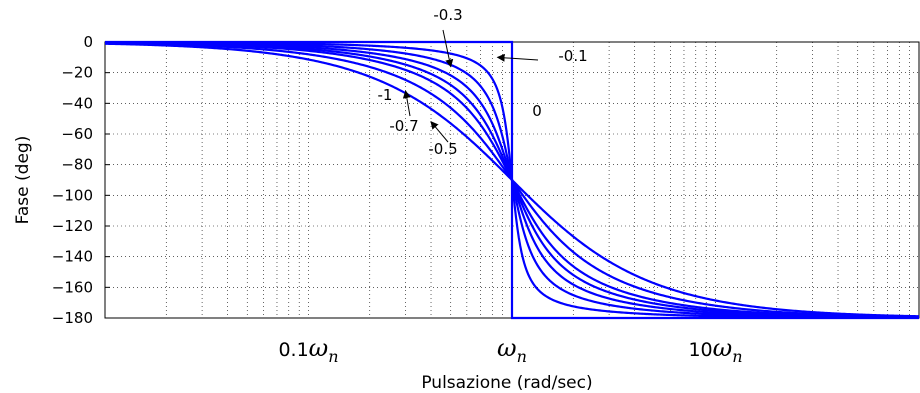 This screenshot has width=920, height=393. What do you see at coordinates (537, 111) in the screenshot?
I see `annotation-label: 0` at bounding box center [537, 111].